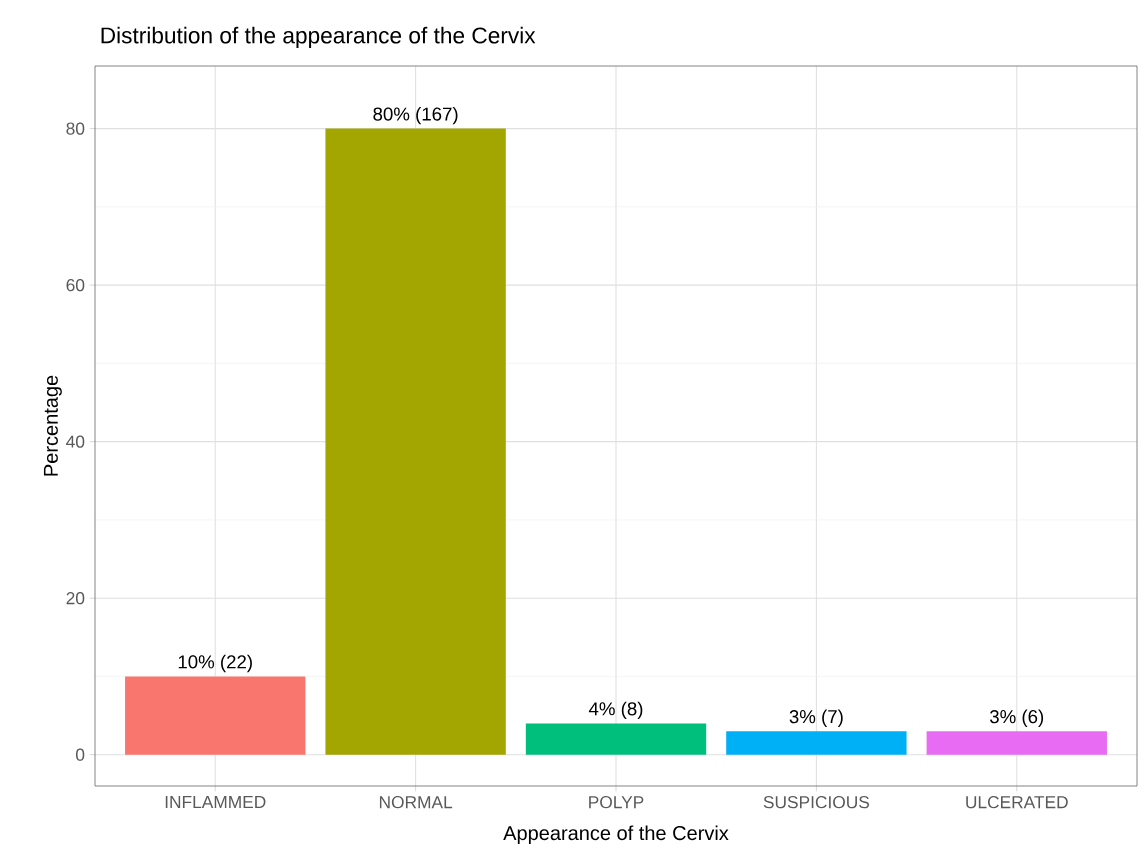  What do you see at coordinates (75, 598) in the screenshot?
I see `y-tick-label: 20` at bounding box center [75, 598].